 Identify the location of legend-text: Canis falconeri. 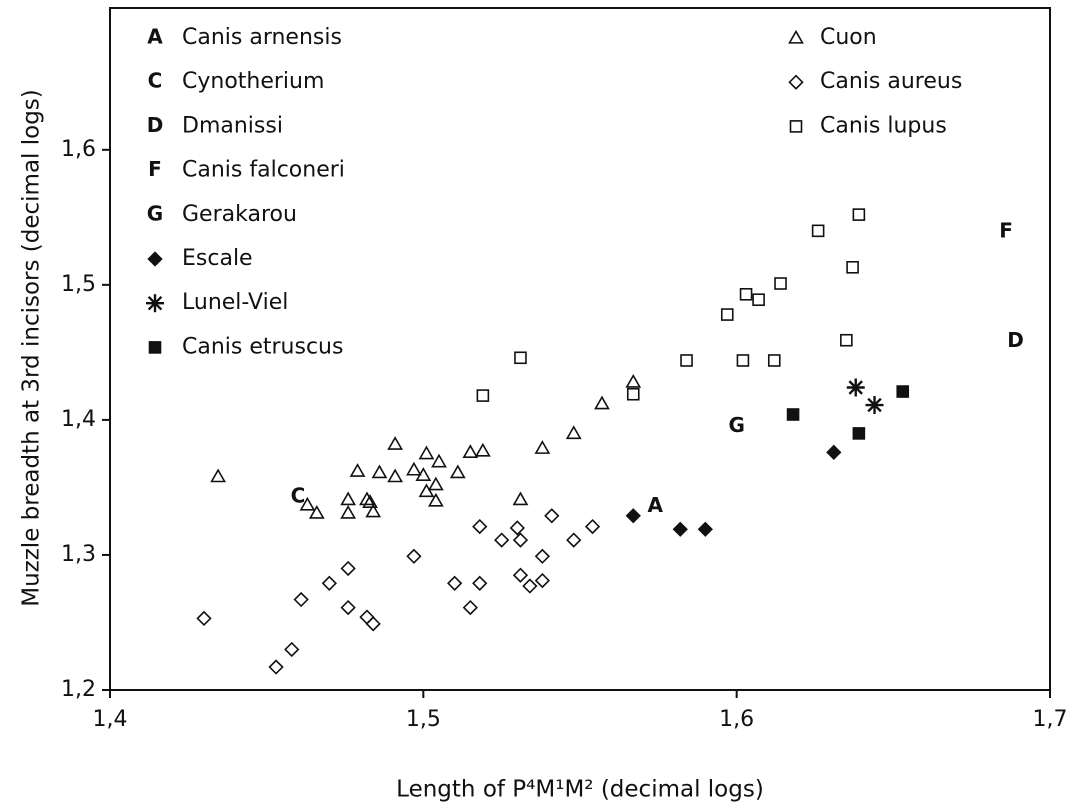
(263, 170).